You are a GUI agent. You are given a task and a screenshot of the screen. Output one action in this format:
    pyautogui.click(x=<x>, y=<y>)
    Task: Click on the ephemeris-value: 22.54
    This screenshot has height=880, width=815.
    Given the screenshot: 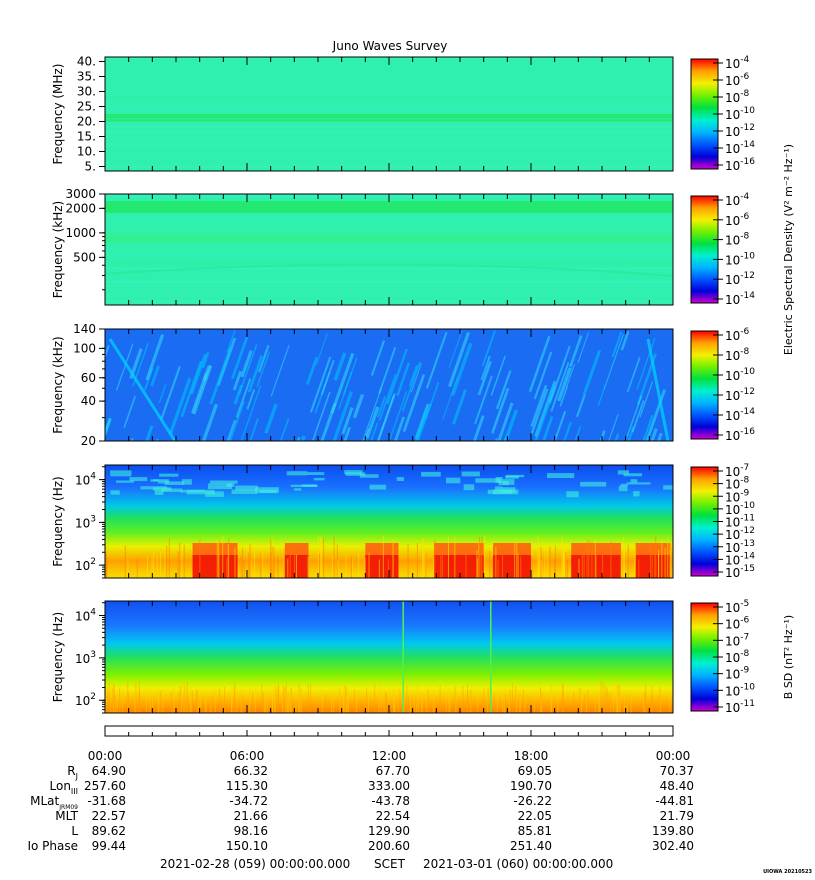 What is the action you would take?
    pyautogui.click(x=393, y=816)
    